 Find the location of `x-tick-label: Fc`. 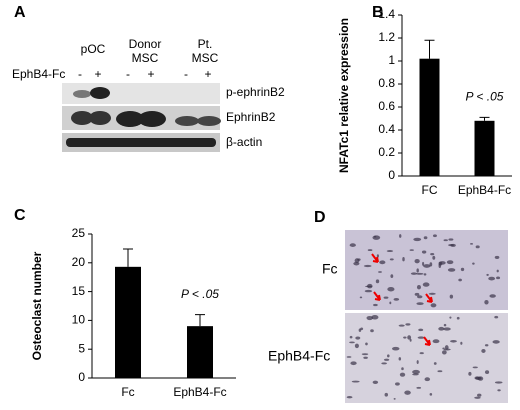

x-tick-label: Fc is located at coordinates (127, 392).